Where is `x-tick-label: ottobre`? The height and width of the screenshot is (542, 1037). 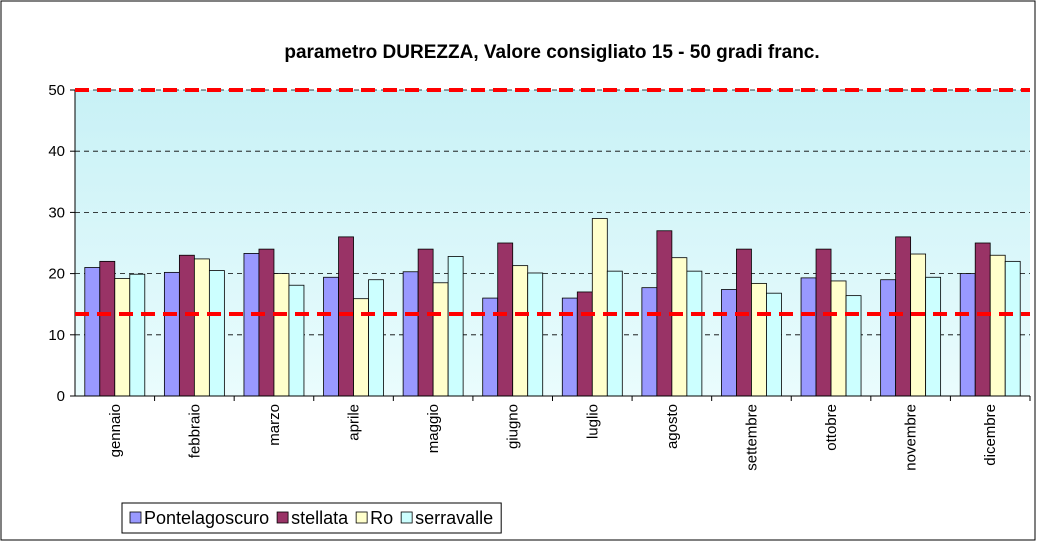 x-tick-label: ottobre is located at coordinates (831, 427).